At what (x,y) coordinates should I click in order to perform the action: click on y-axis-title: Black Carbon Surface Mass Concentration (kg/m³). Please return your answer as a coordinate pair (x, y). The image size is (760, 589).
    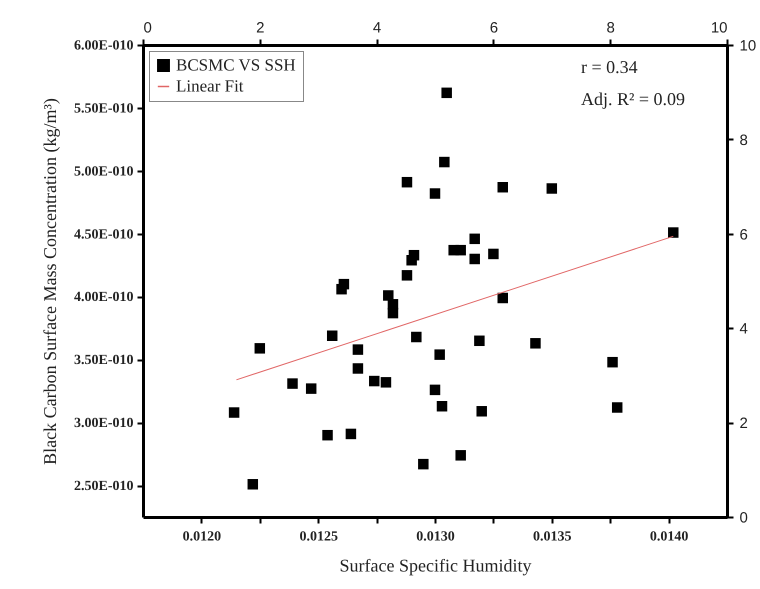
    Looking at the image, I should click on (50, 281).